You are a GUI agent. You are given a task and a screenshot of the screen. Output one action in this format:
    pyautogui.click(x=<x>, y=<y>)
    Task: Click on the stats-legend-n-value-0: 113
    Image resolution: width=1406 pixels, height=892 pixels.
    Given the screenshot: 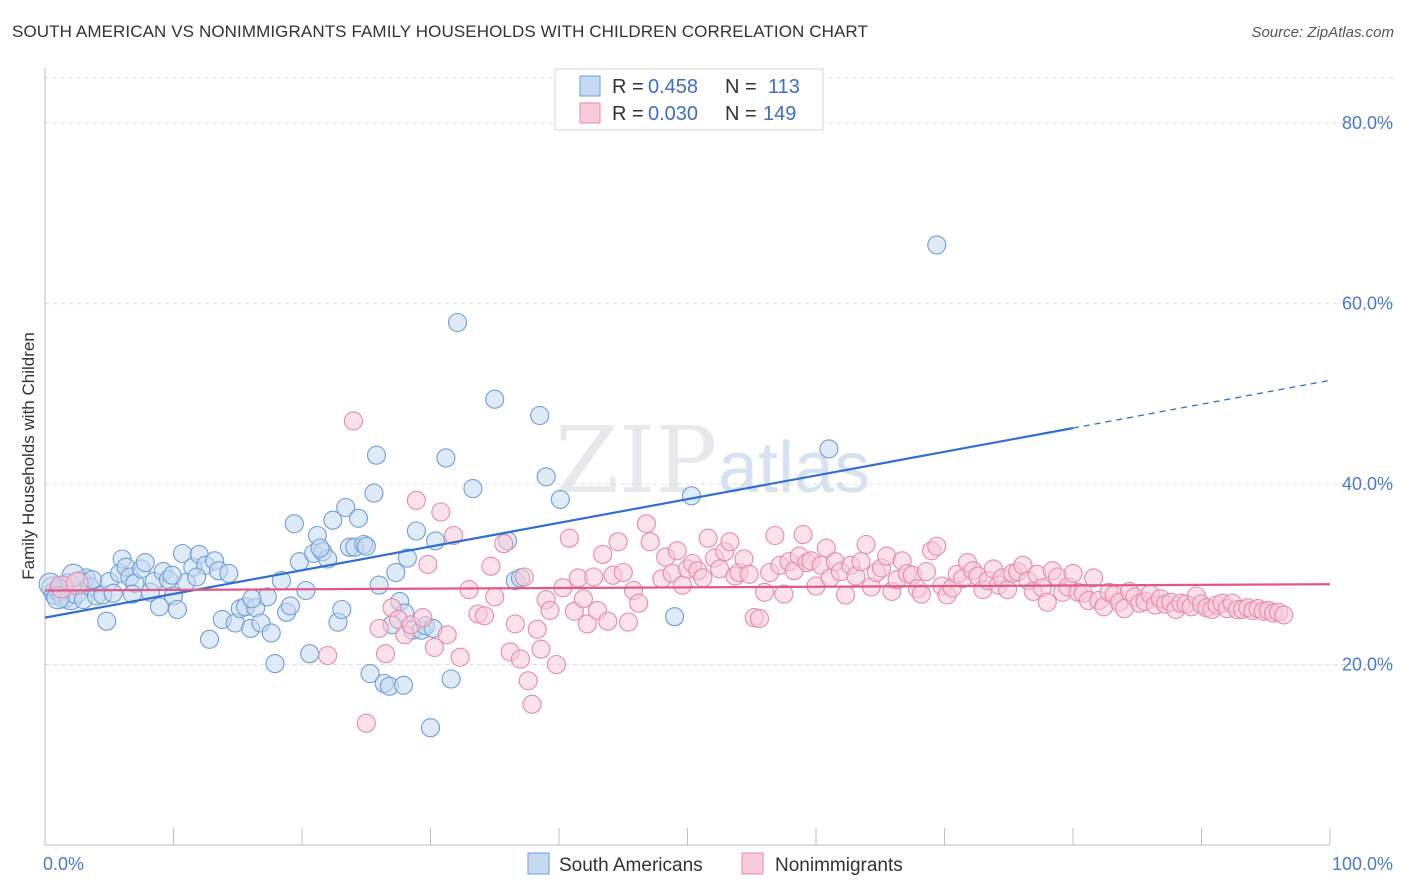 What is the action you would take?
    pyautogui.click(x=784, y=87)
    